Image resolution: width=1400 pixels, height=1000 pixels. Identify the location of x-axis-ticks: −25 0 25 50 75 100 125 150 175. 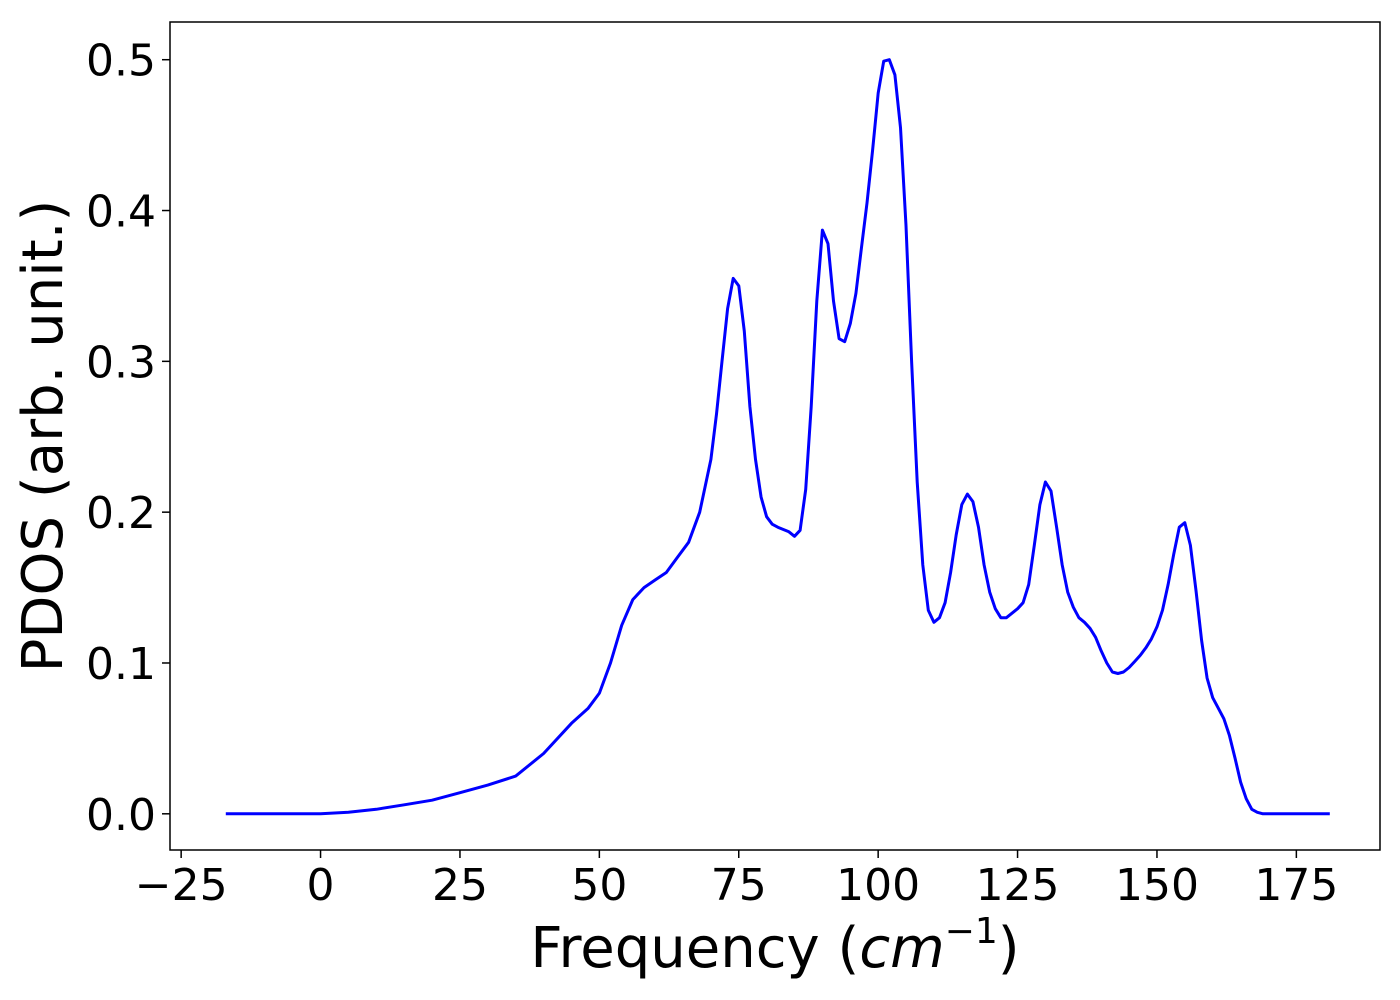
(736, 880).